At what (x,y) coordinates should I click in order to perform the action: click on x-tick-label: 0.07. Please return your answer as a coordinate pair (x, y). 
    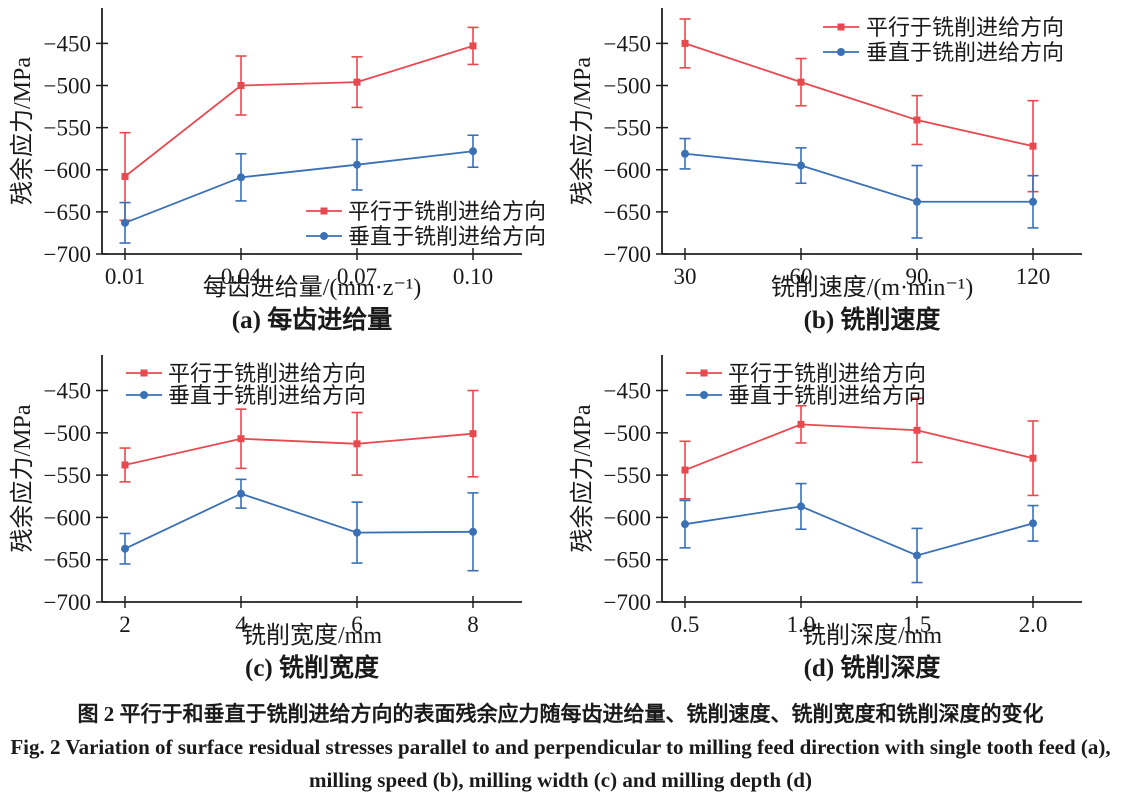
    Looking at the image, I should click on (357, 276).